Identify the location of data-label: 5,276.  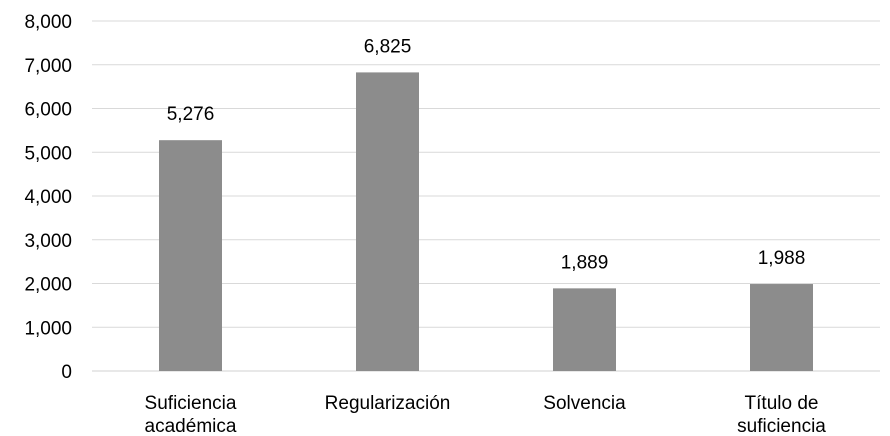
(191, 114).